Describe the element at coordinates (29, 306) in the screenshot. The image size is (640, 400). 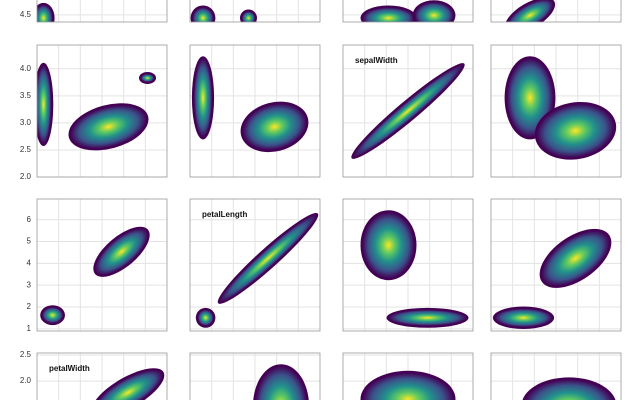
I see `y-tick-label: 2` at that location.